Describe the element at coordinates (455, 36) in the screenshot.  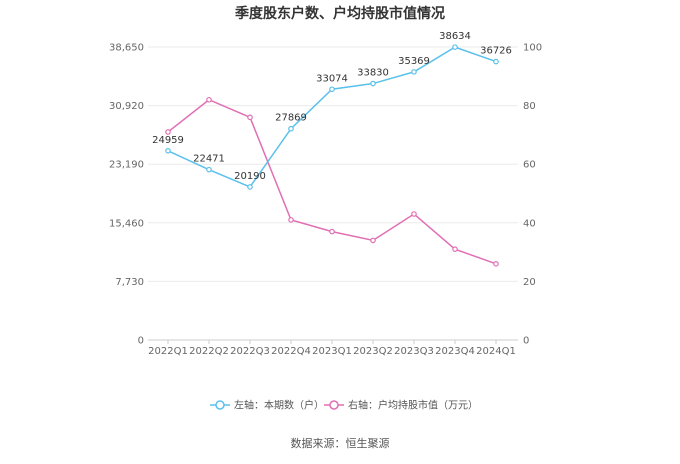
I see `data-label: 38634` at that location.